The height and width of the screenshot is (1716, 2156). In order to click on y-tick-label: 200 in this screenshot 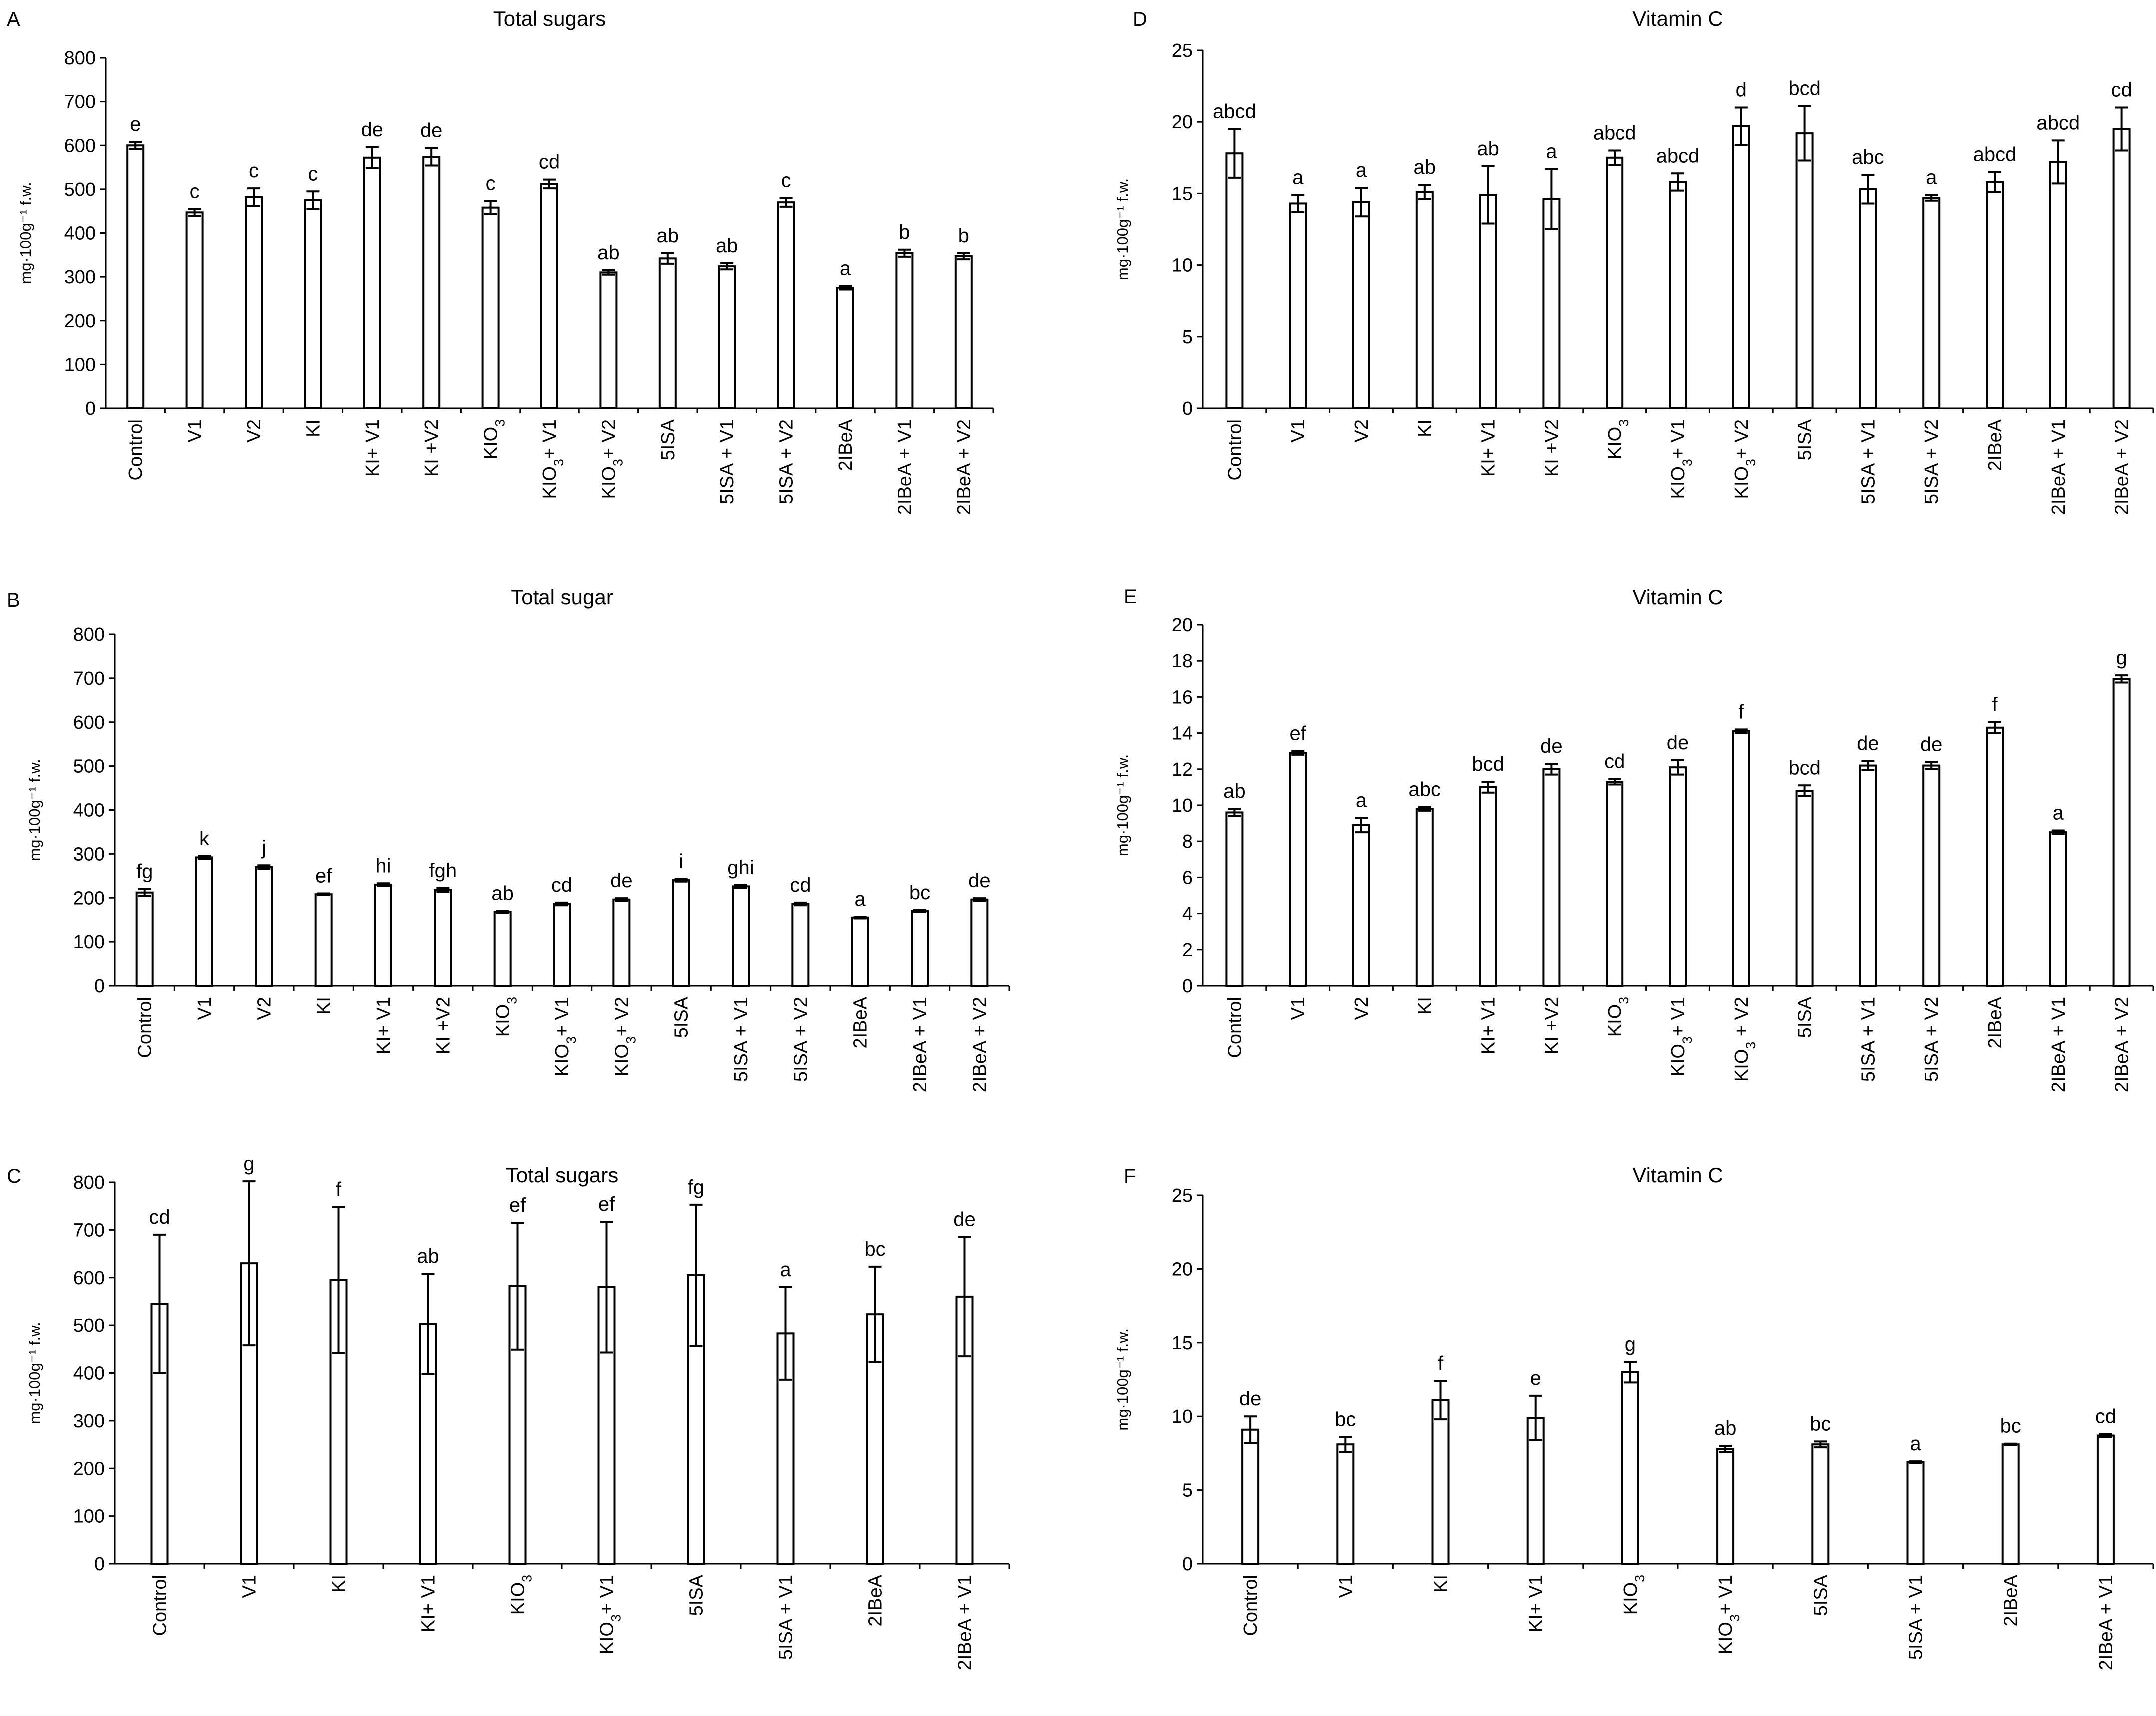, I will do `click(89, 1468)`.